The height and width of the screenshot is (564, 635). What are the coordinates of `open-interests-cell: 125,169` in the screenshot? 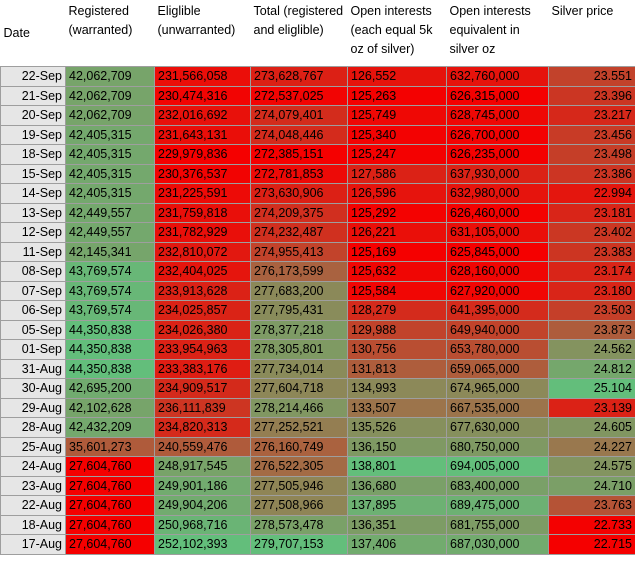 It's located at (397, 251).